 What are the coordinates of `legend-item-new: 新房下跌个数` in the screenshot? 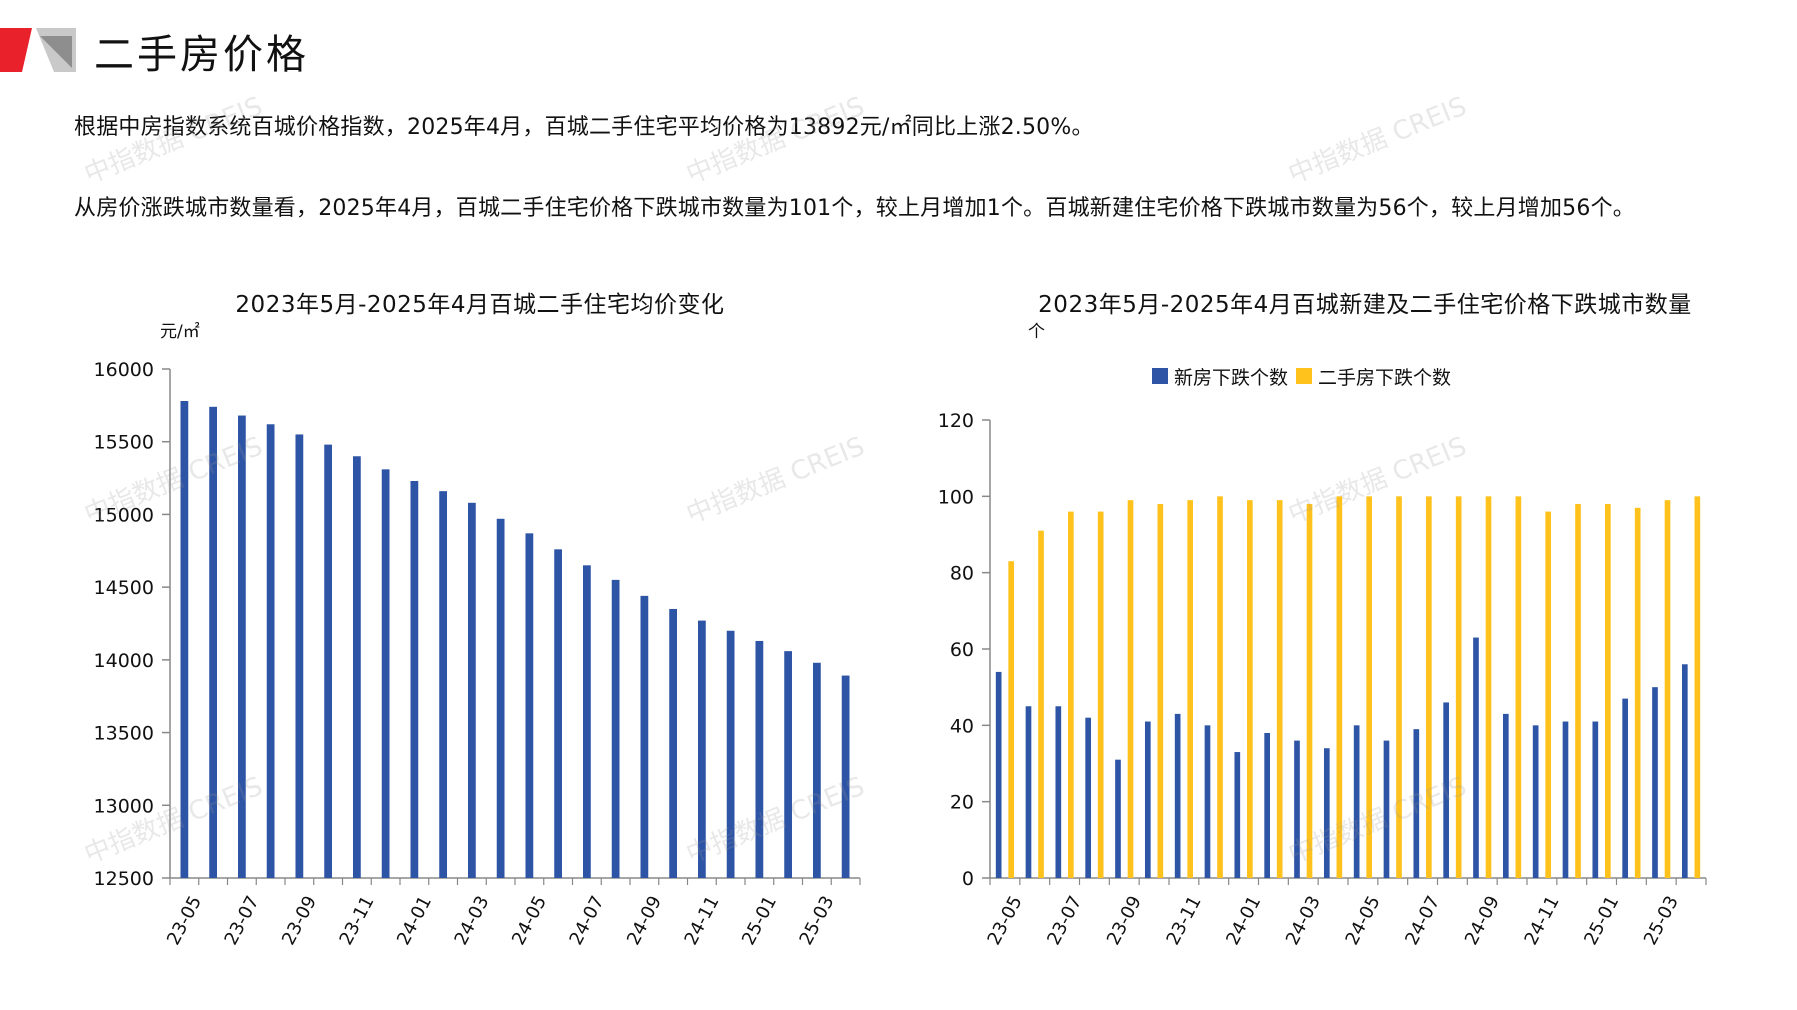 It's located at (1220, 376).